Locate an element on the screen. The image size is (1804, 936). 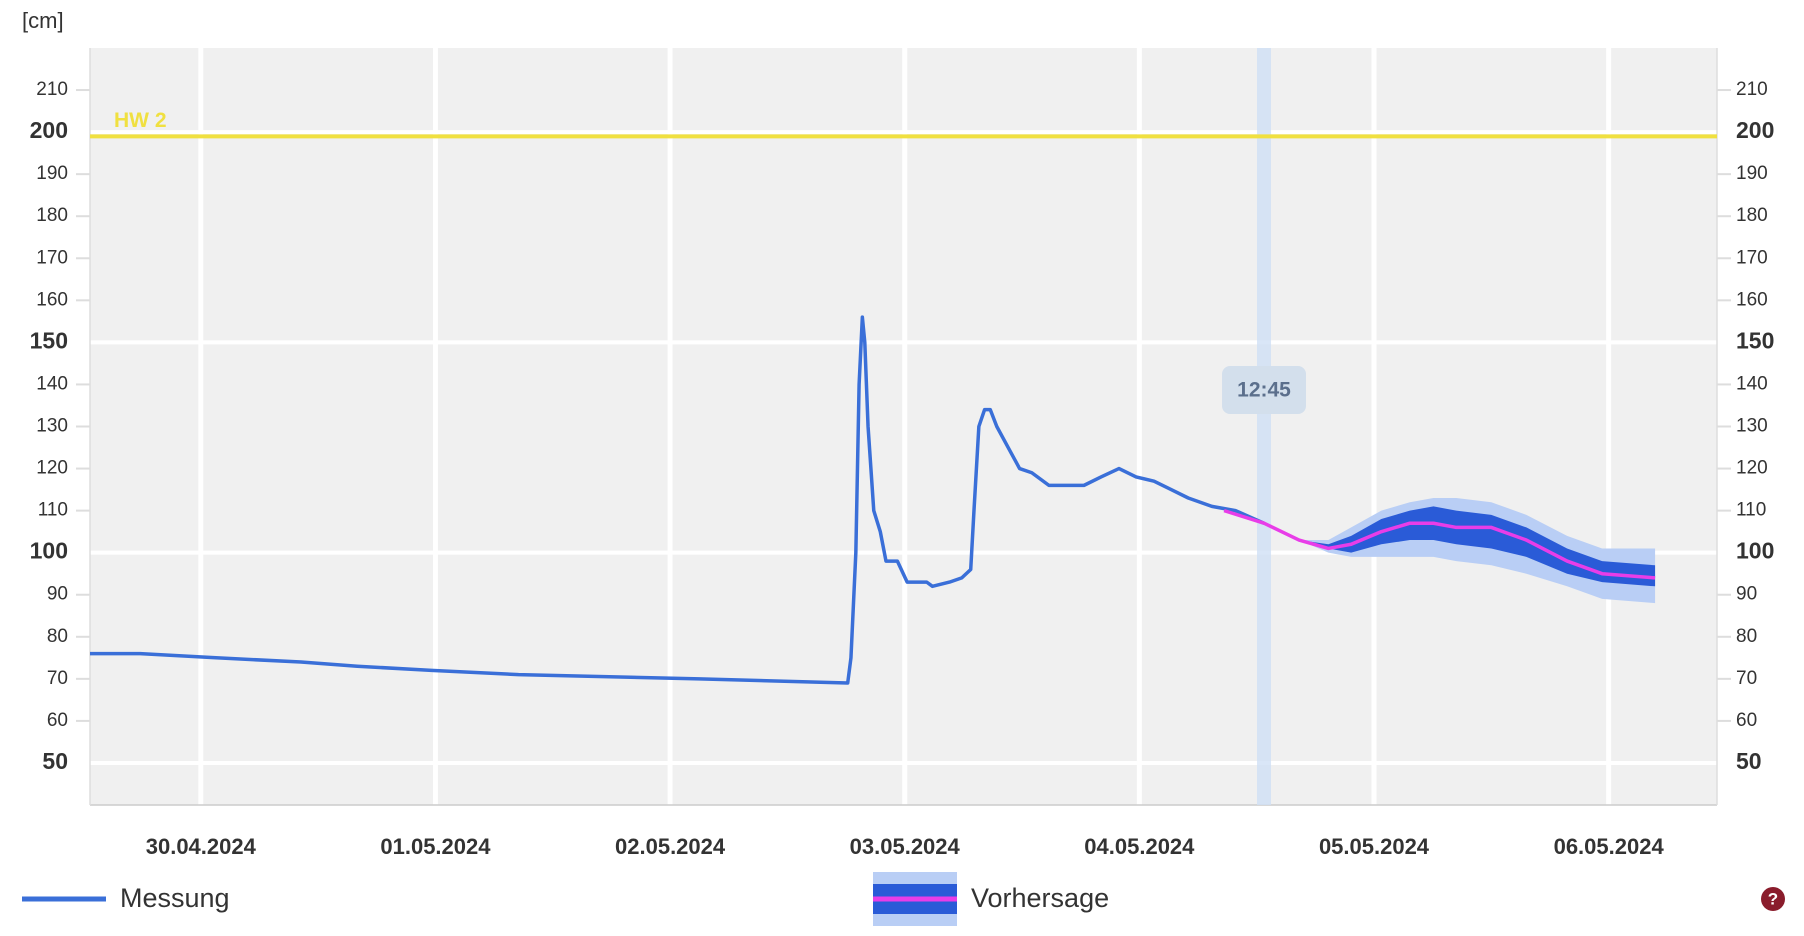
y-tick-label: 110 is located at coordinates (53, 510).